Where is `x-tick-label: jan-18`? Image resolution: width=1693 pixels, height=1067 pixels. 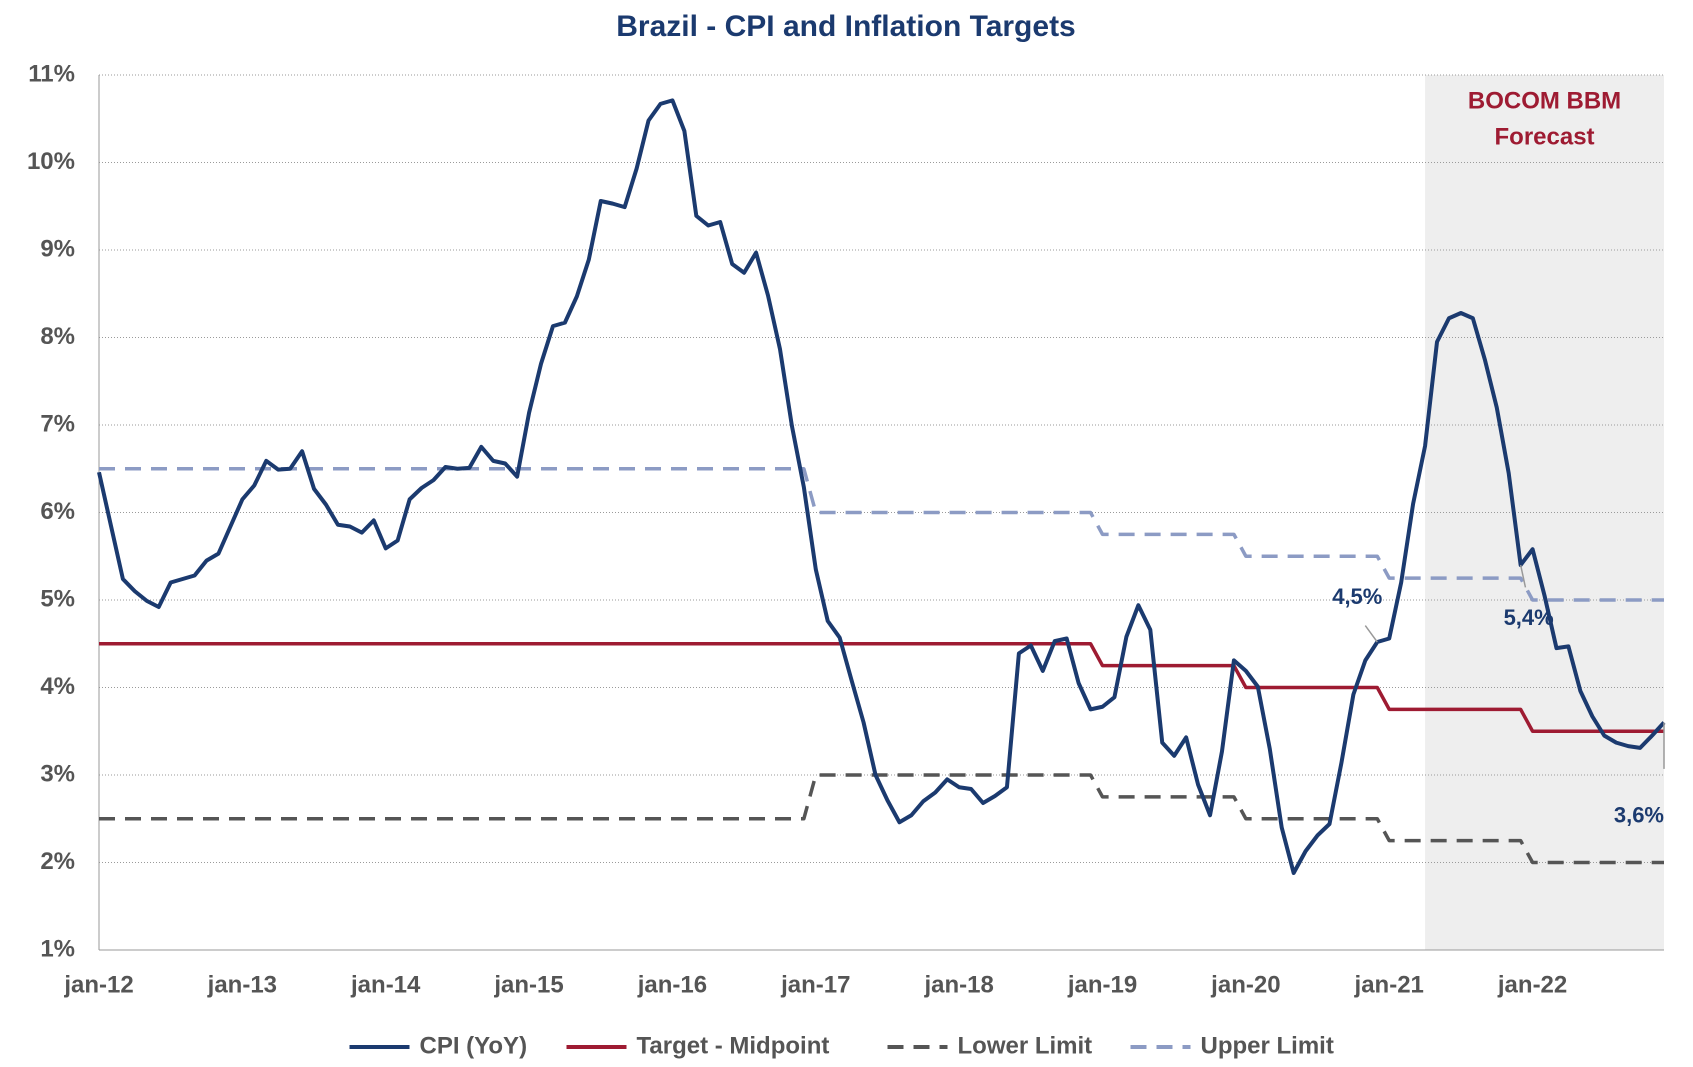 x-tick-label: jan-18 is located at coordinates (958, 984).